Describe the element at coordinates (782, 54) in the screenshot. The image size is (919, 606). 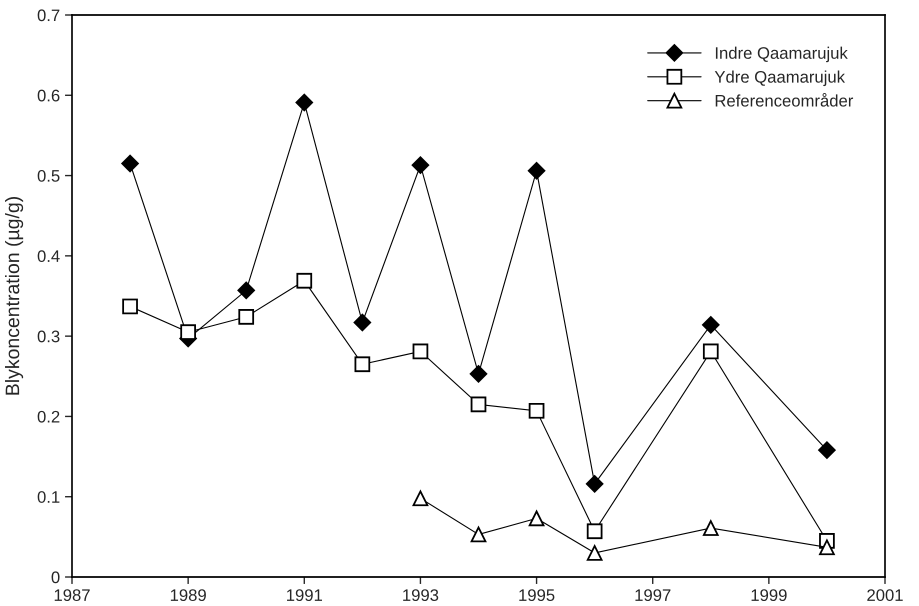
I see `legend-label: Indre Qaamarujuk` at that location.